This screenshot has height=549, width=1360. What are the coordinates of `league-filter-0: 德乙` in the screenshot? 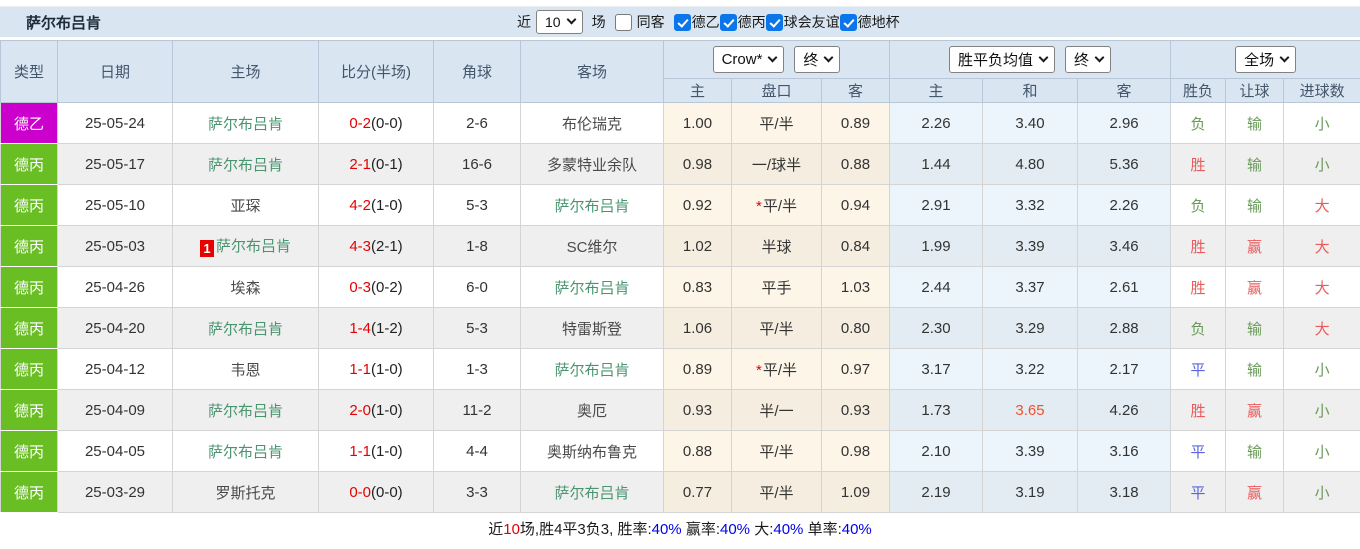 It's located at (697, 22).